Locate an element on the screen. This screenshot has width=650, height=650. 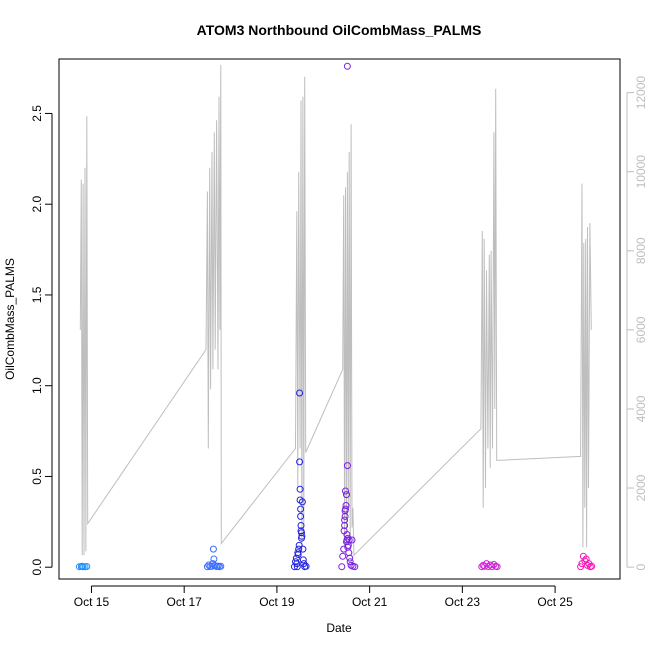
x-tick-label: Oct 19 is located at coordinates (277, 602).